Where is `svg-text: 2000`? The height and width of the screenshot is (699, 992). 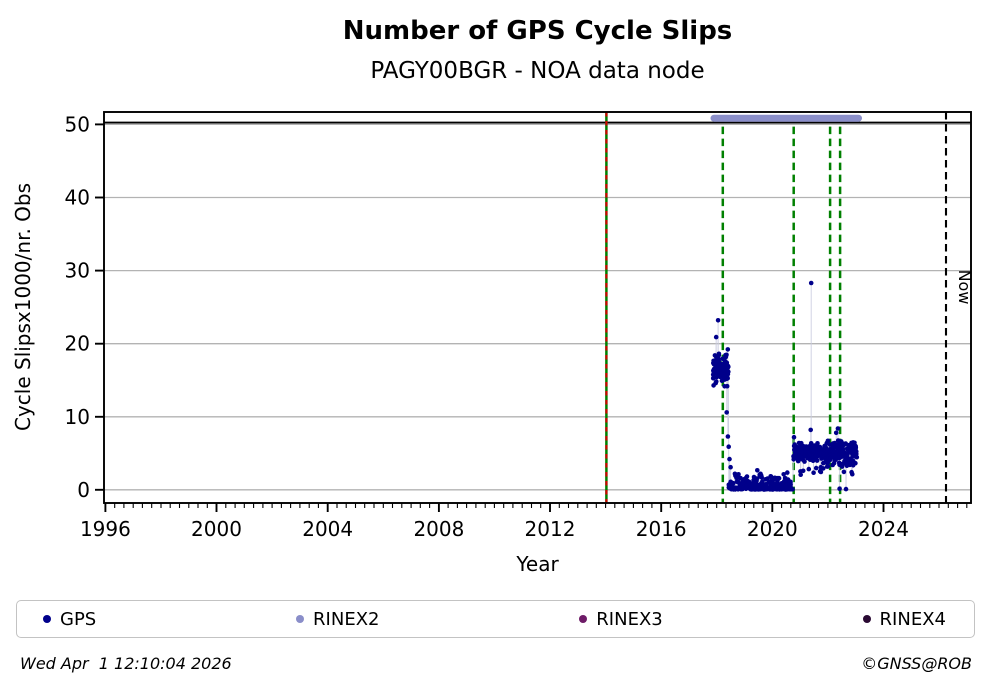 svg-text: 2000 is located at coordinates (216, 529).